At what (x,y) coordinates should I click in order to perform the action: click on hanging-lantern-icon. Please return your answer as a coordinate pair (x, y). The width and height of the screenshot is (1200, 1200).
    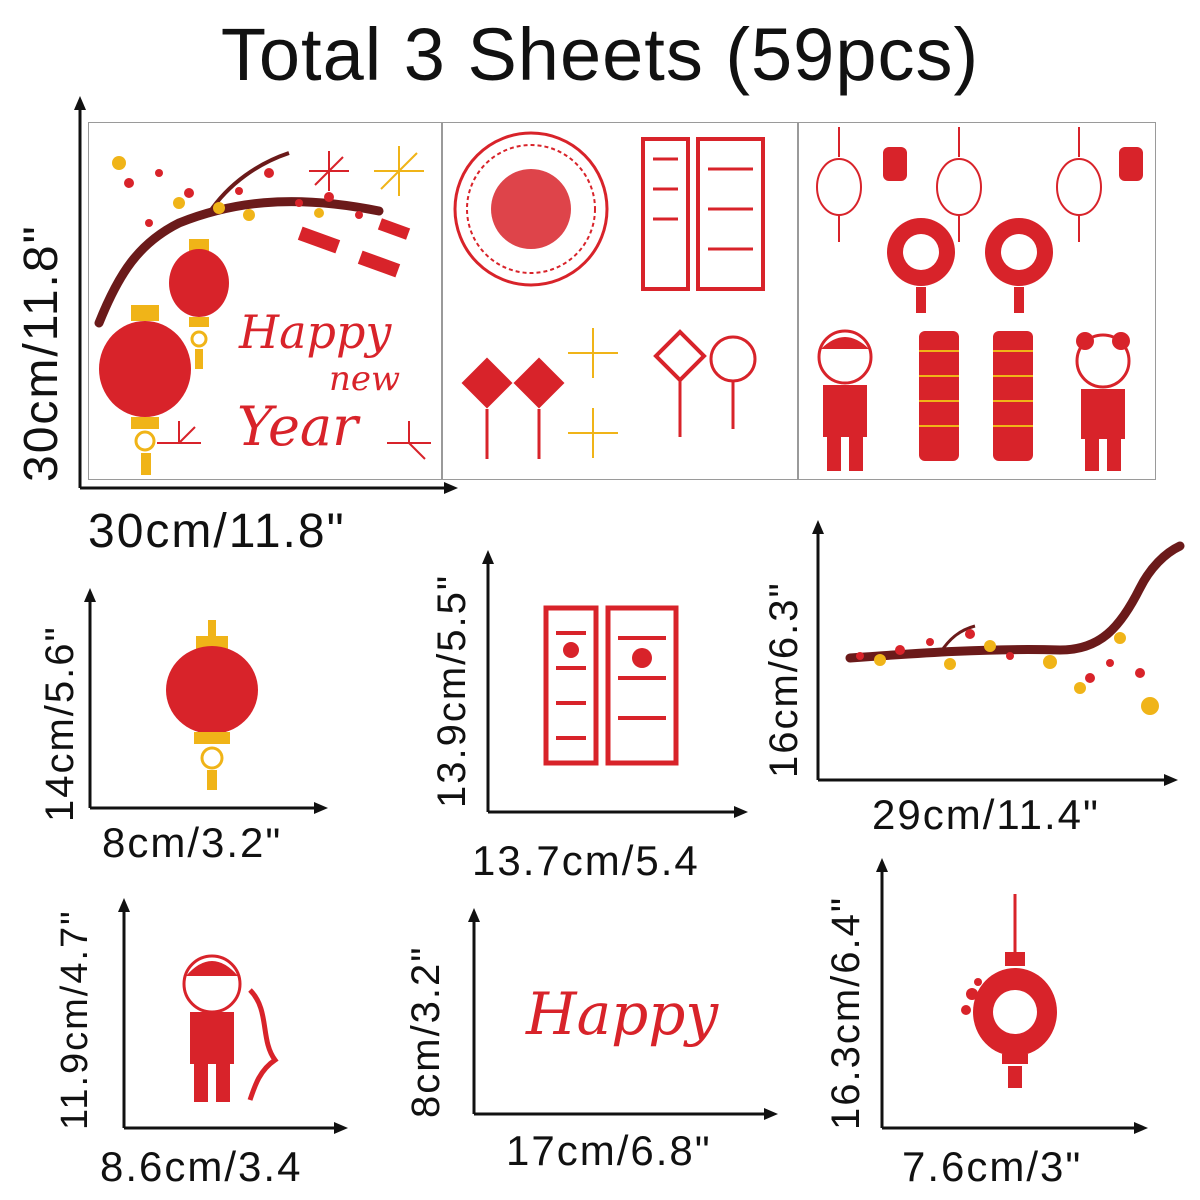
    Looking at the image, I should click on (1009, 991).